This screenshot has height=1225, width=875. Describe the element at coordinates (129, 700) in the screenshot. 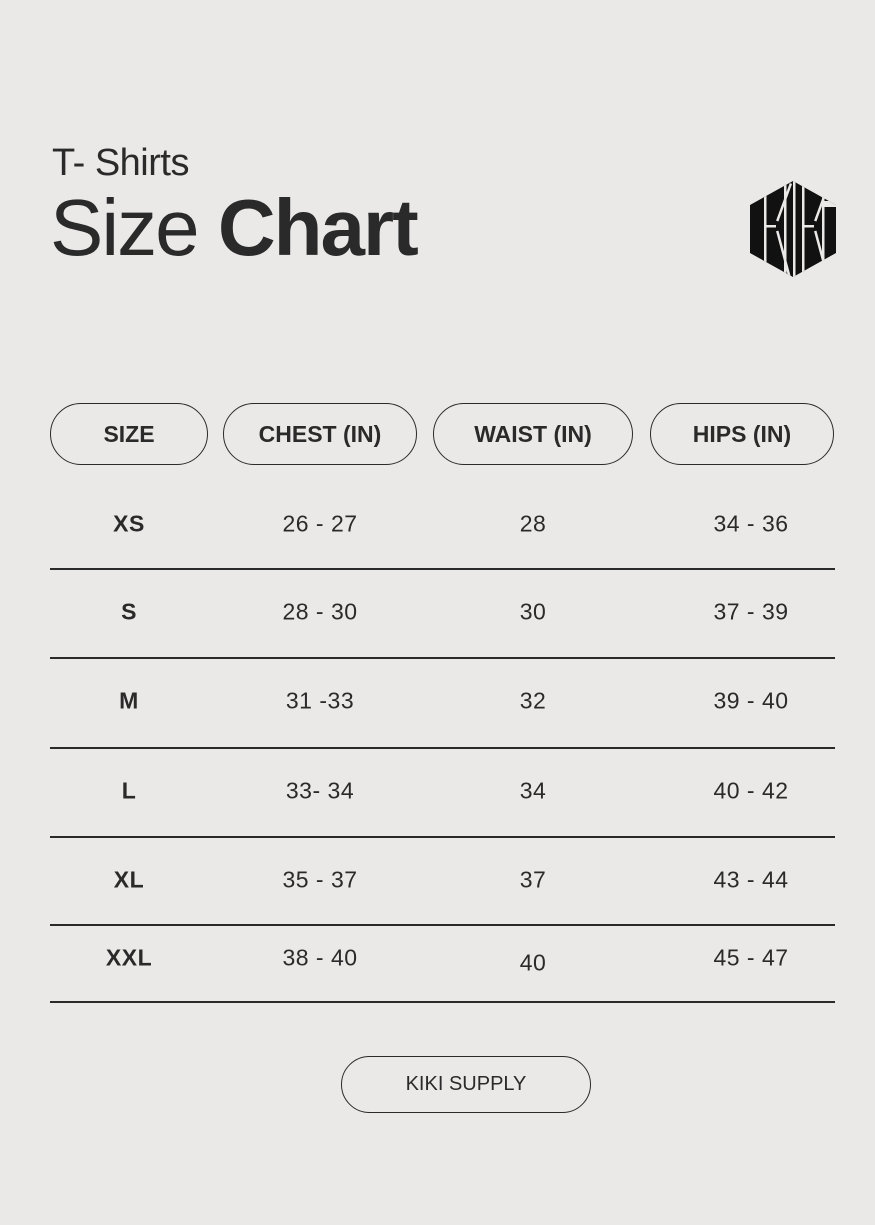

I see `cell-size: M` at that location.